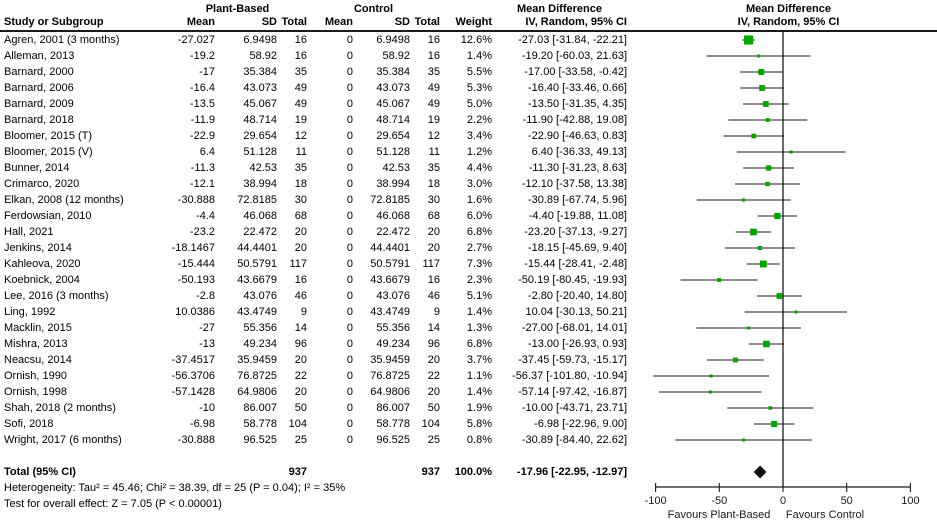  Describe the element at coordinates (579, 152) in the screenshot. I see `md-ci-value: 6.40 [-36.33, 49.13]` at that location.